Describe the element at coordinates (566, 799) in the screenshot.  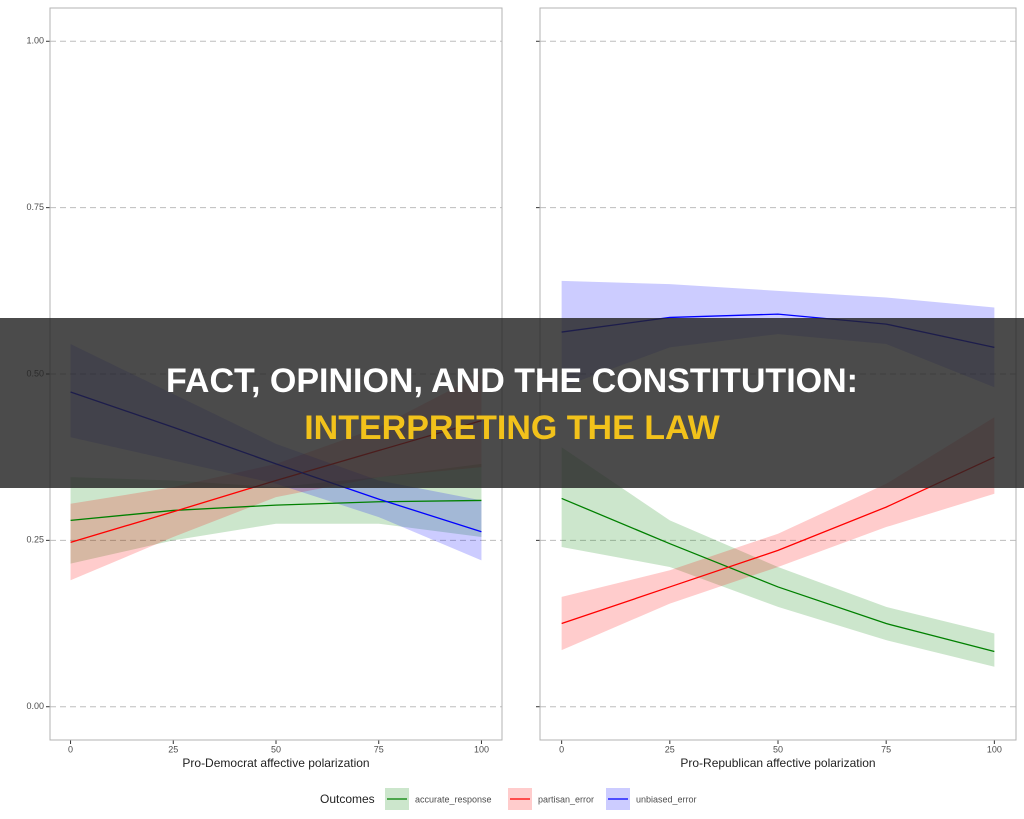
I see `legend-label: partisan_error` at that location.